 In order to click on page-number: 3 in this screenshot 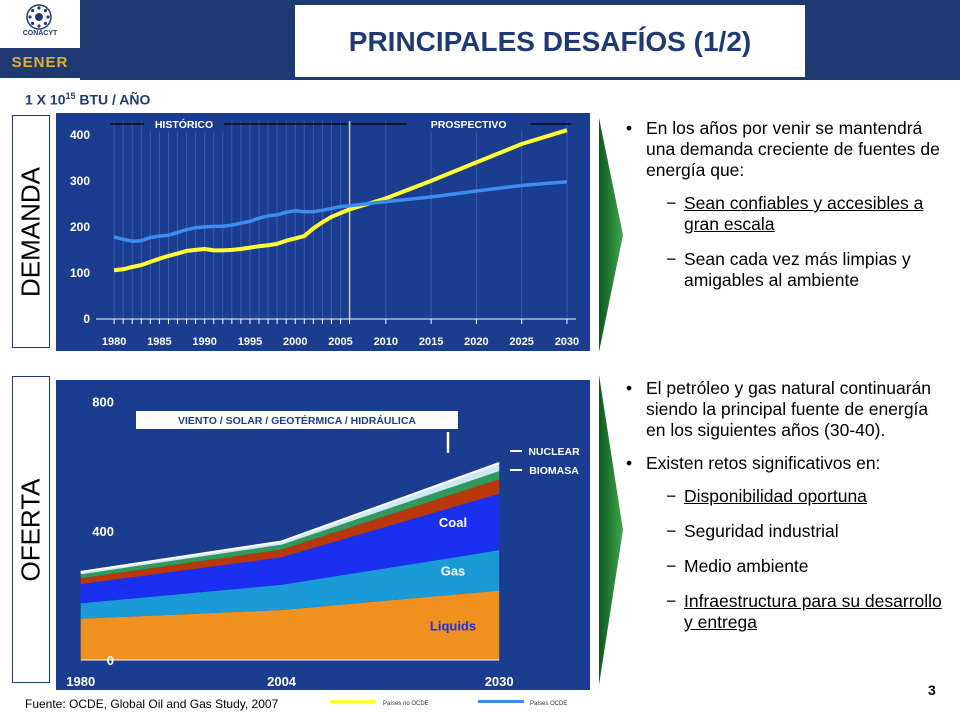, I will do `click(932, 690)`.